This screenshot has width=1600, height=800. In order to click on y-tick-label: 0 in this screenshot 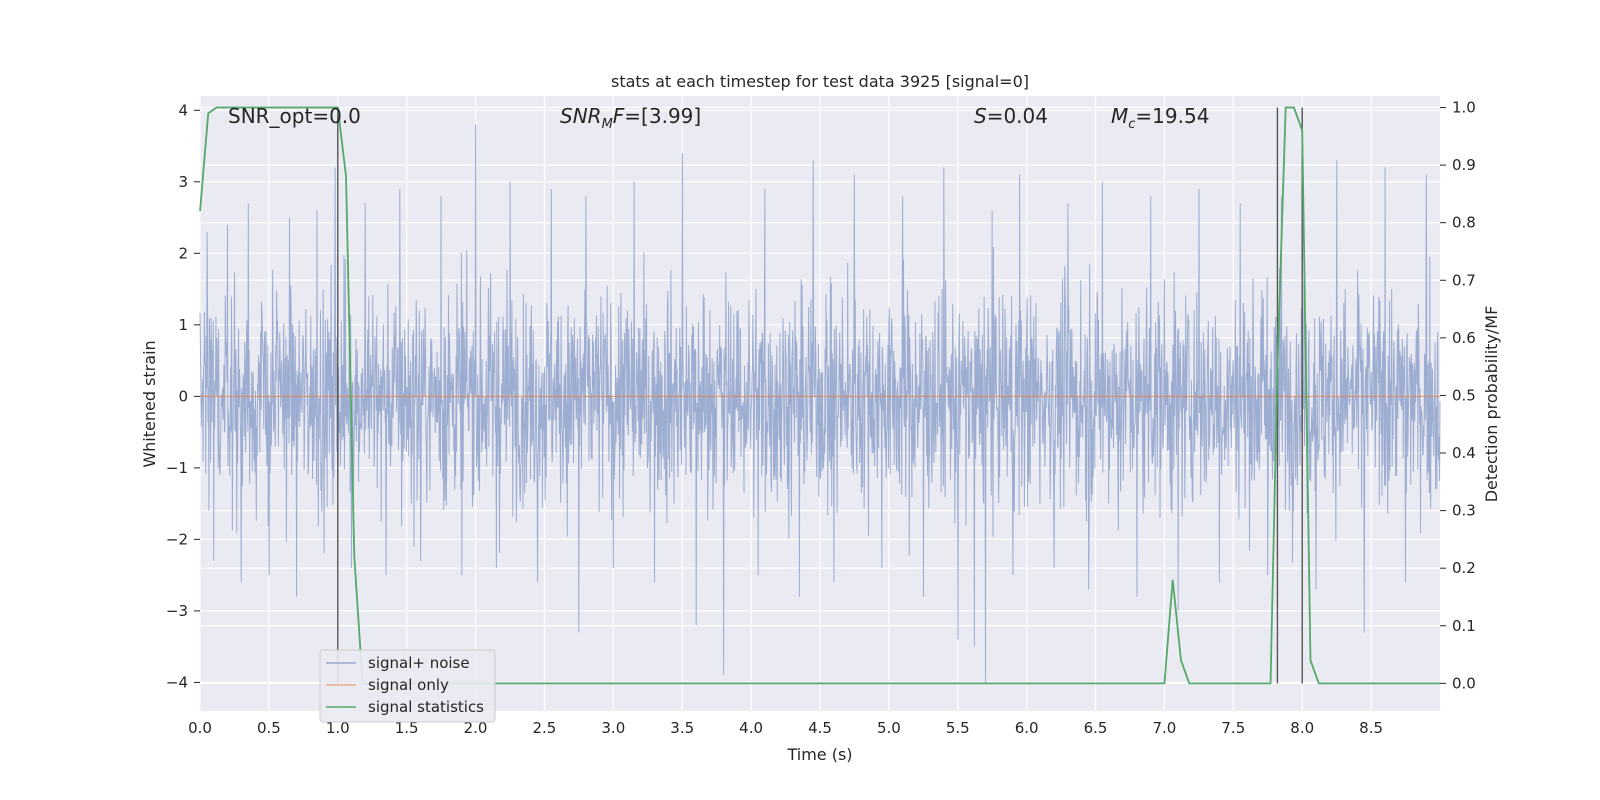, I will do `click(183, 396)`.